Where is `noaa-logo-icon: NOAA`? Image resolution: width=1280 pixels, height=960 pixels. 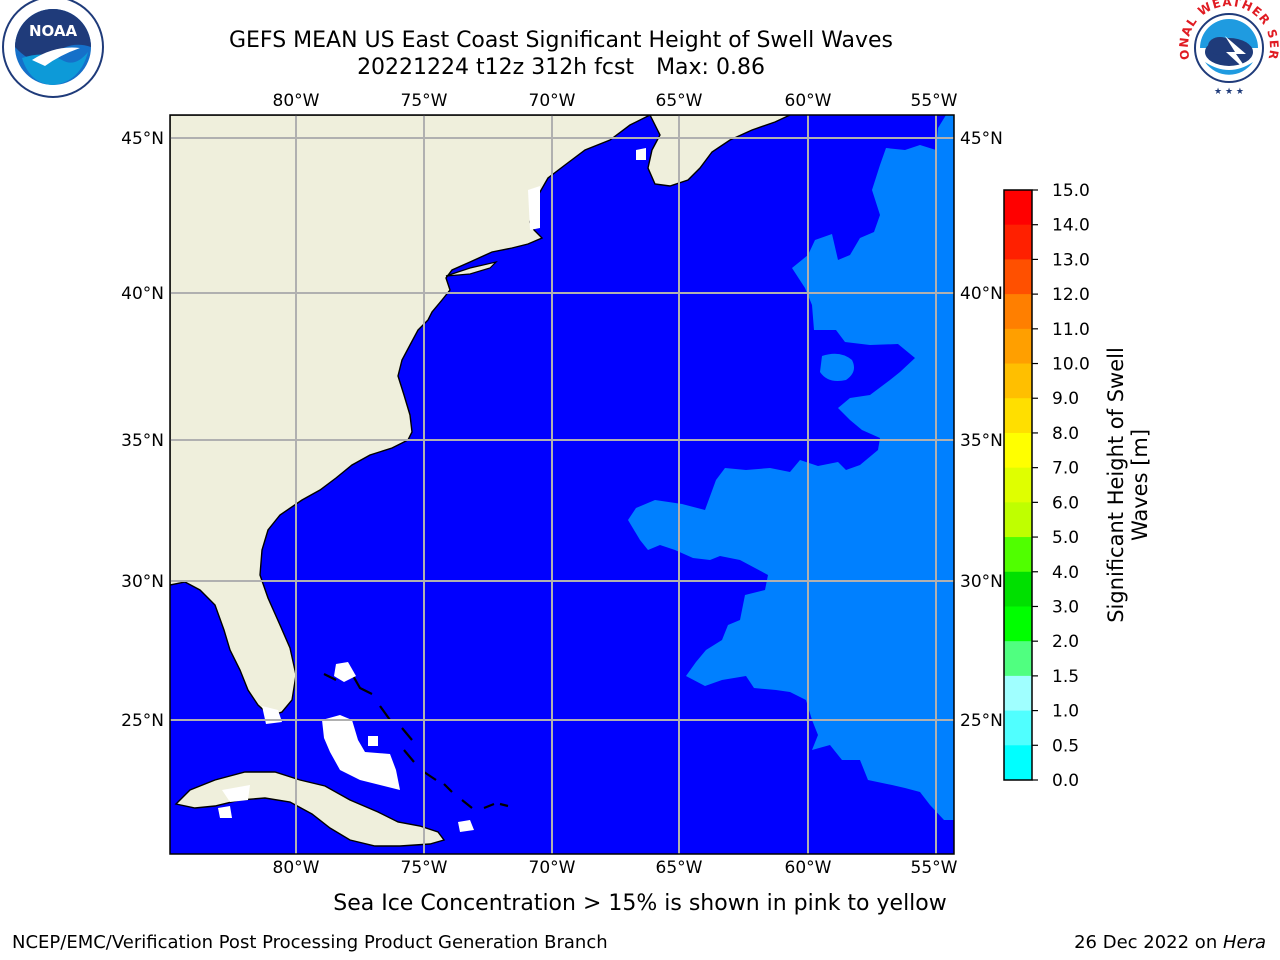
noaa-logo-icon: NOAA is located at coordinates (53, 49).